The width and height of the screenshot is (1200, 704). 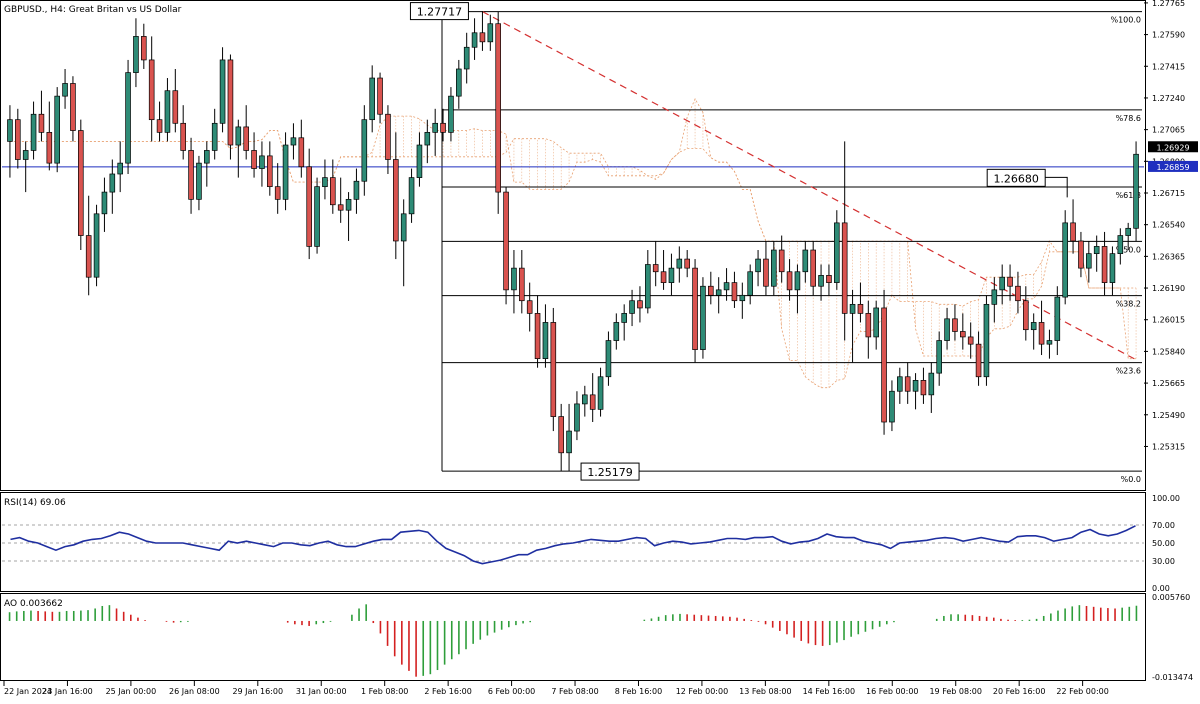 I want to click on y-tick-label: 1.26540, so click(x=1168, y=225).